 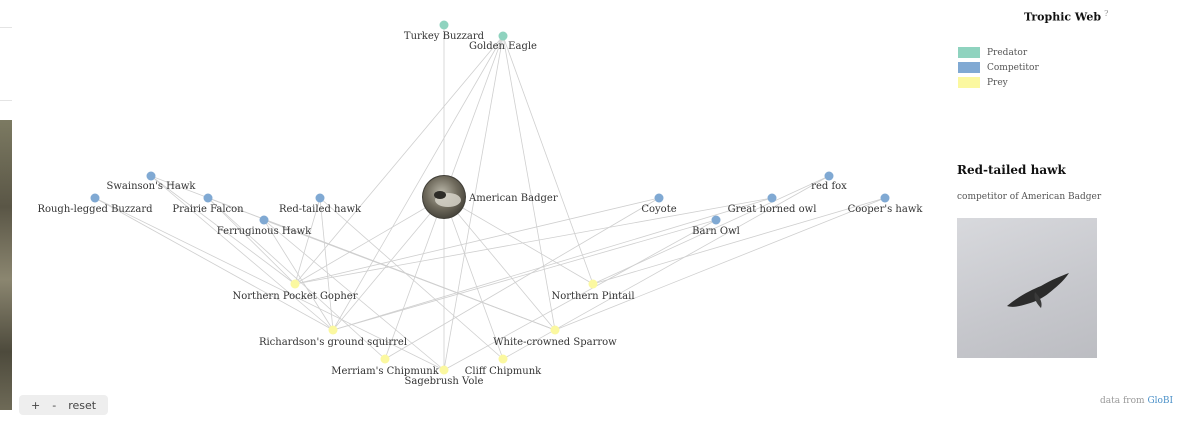 What do you see at coordinates (54, 405) in the screenshot?
I see `zoom-out-button: -` at bounding box center [54, 405].